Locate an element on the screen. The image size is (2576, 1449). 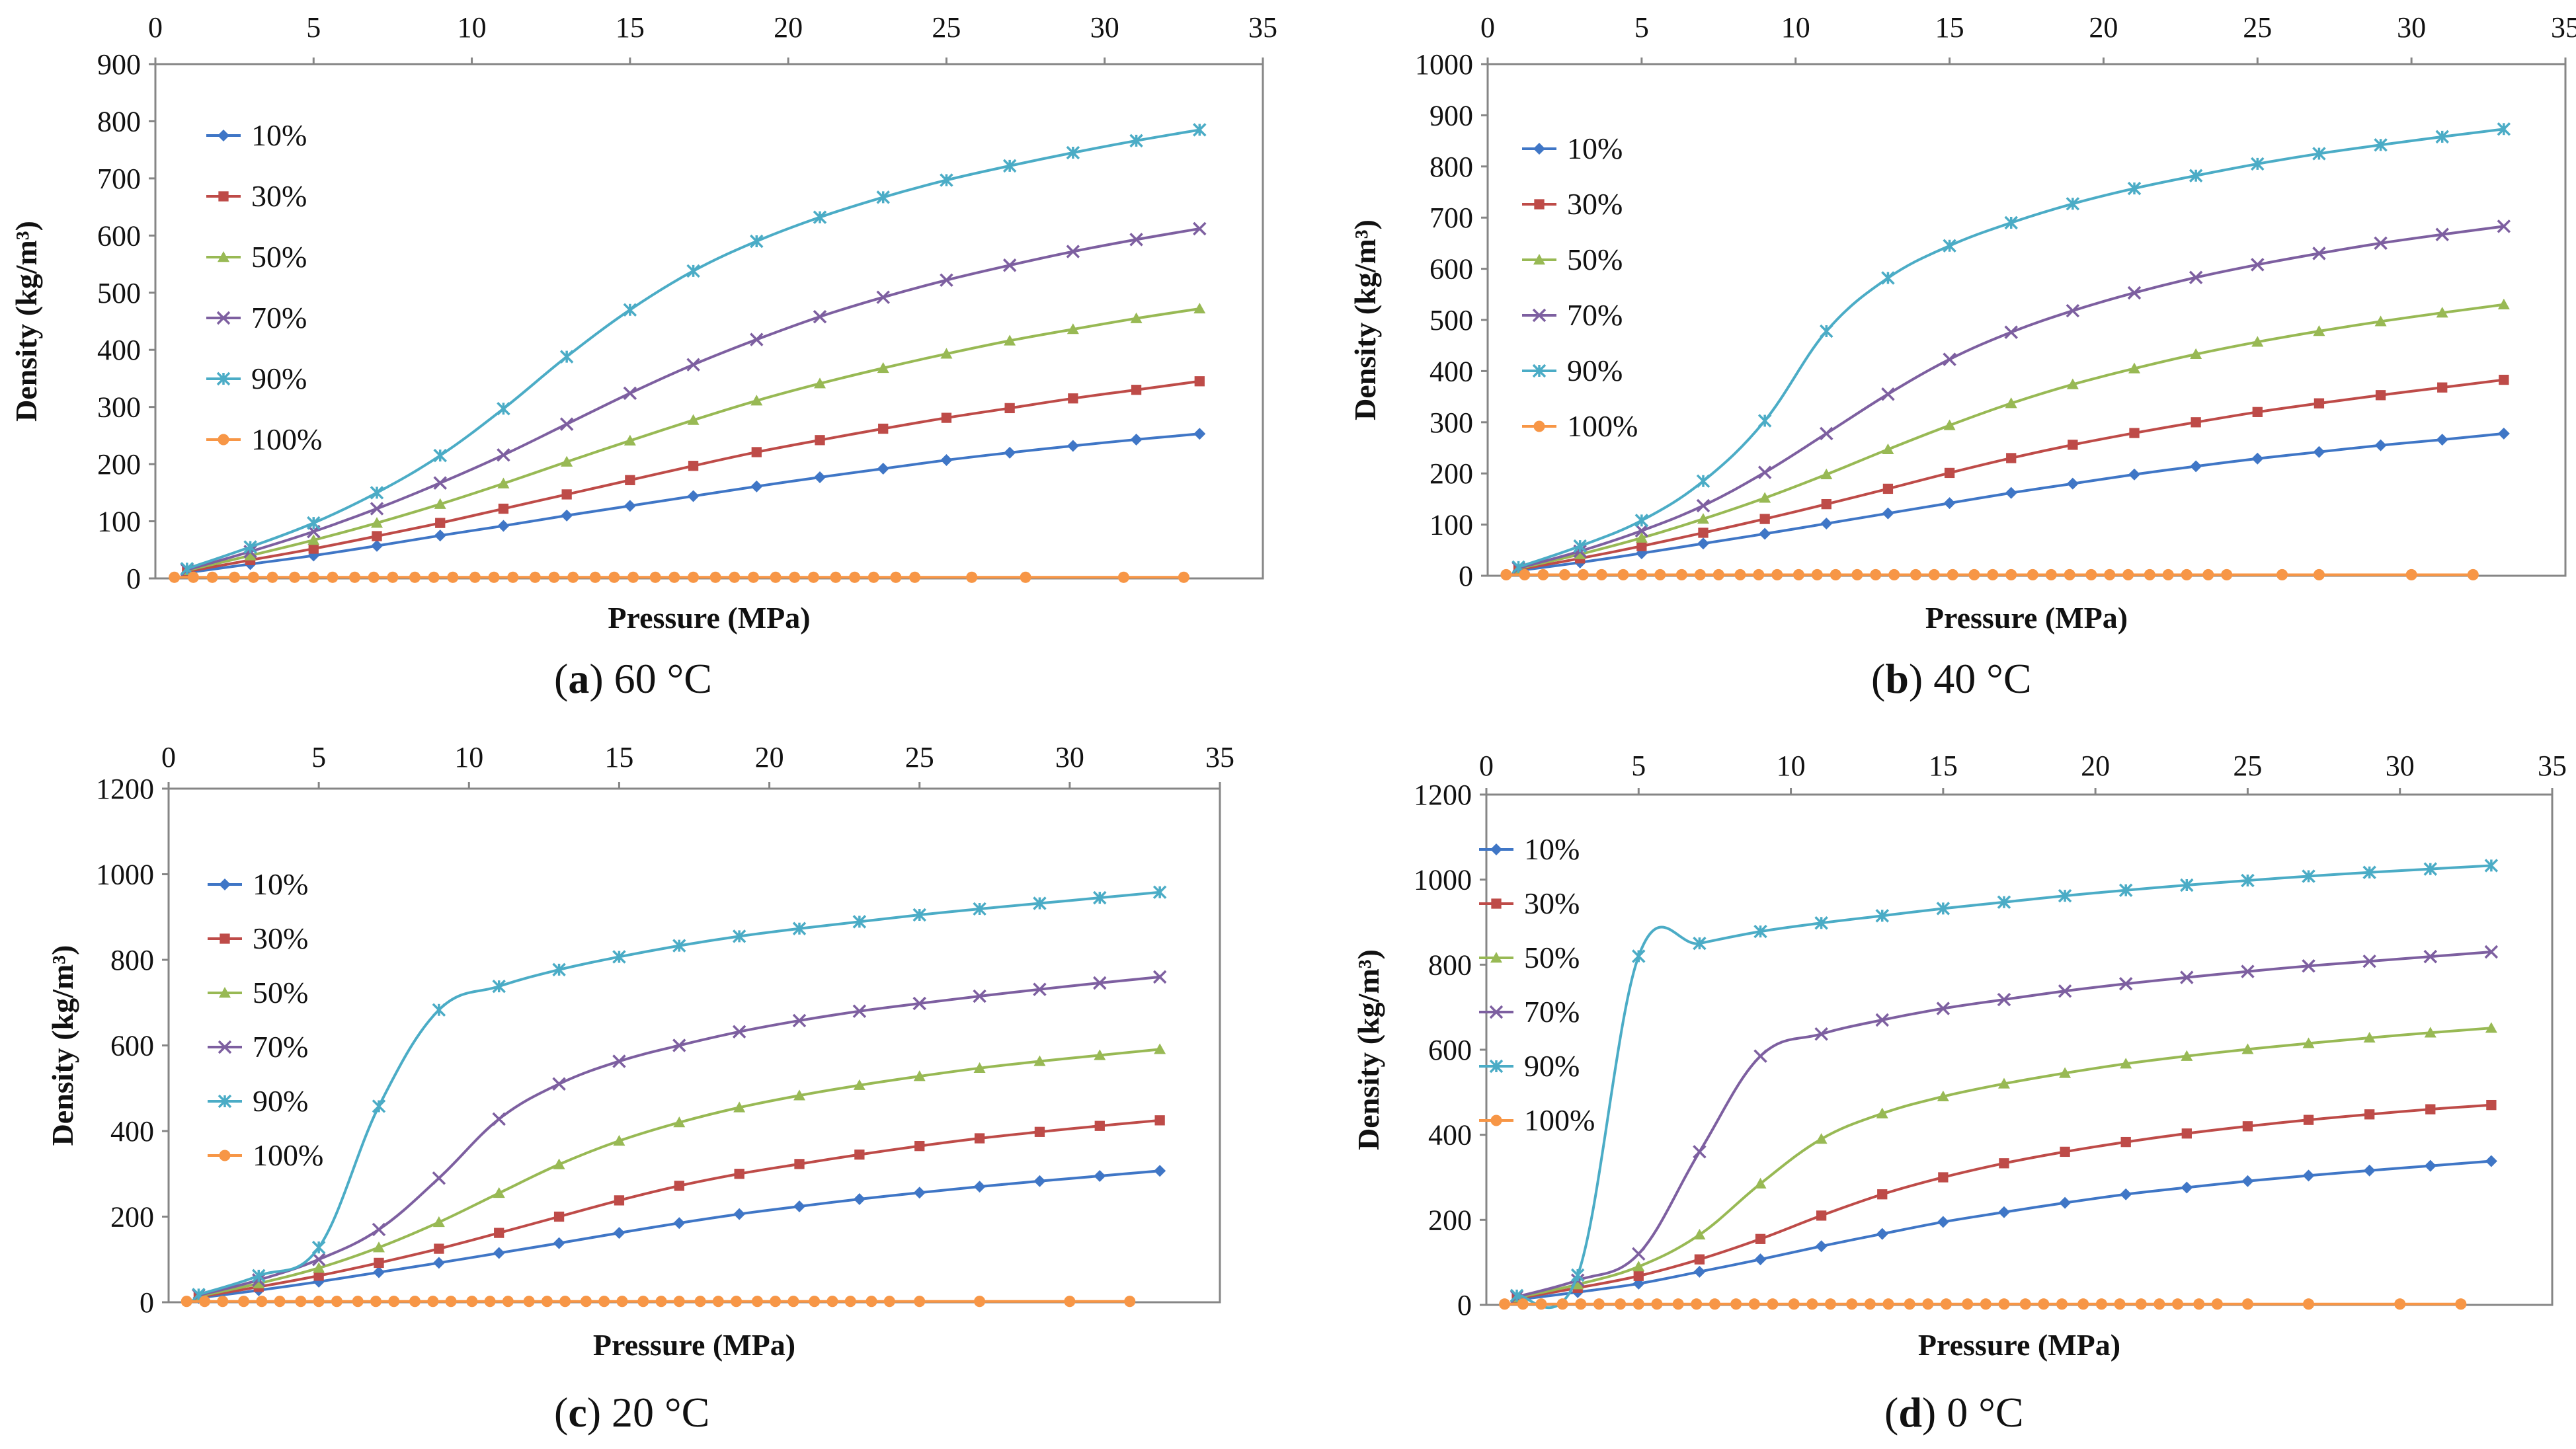
series-50pct is located at coordinates (2004, 1162).